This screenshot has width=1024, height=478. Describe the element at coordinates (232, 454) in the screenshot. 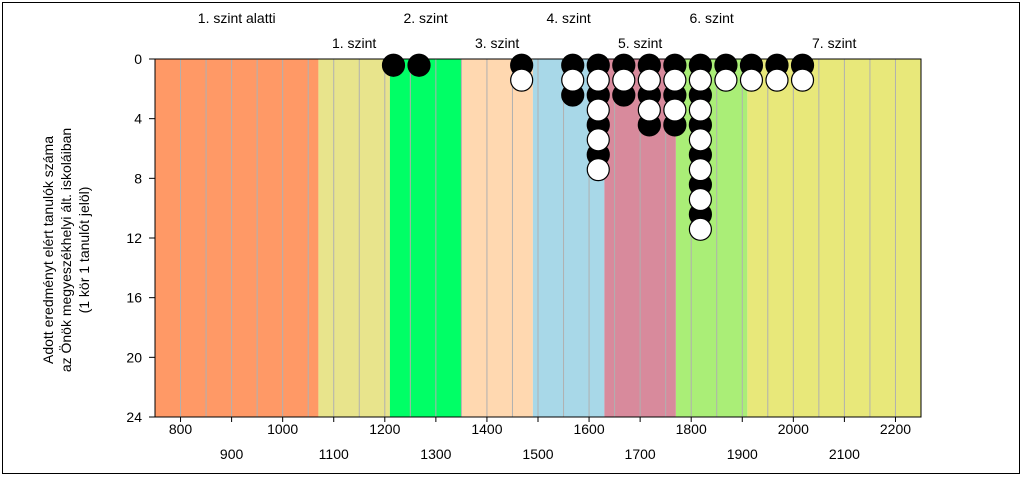

I see `x-tick-label: 900` at that location.